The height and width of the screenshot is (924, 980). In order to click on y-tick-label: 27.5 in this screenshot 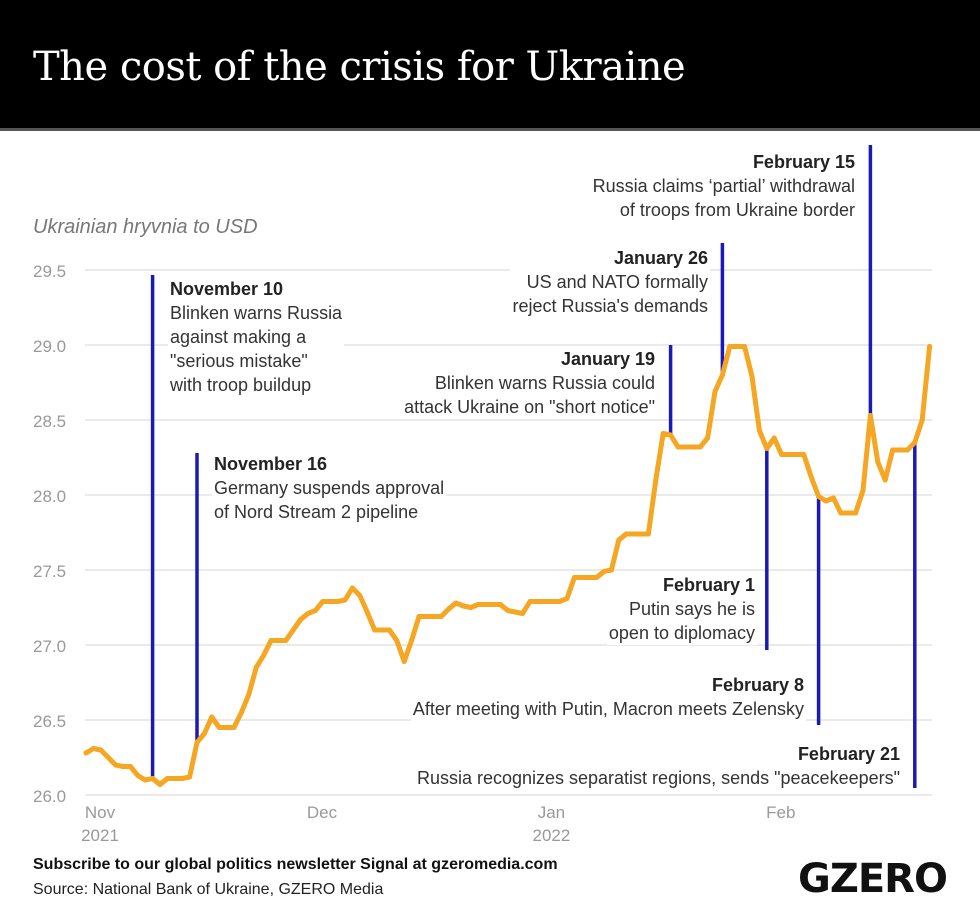, I will do `click(49, 571)`.